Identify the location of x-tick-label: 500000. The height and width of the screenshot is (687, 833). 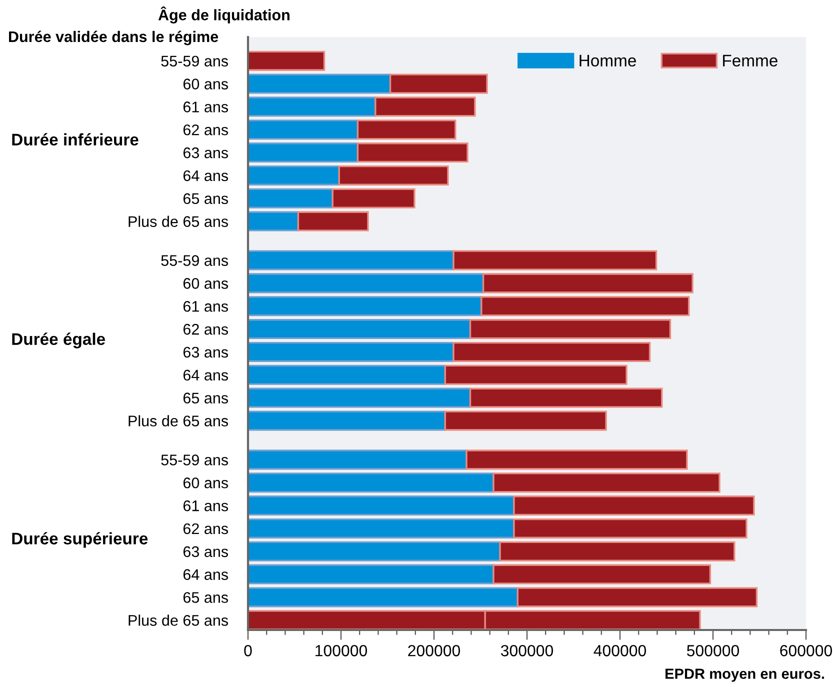
(713, 650).